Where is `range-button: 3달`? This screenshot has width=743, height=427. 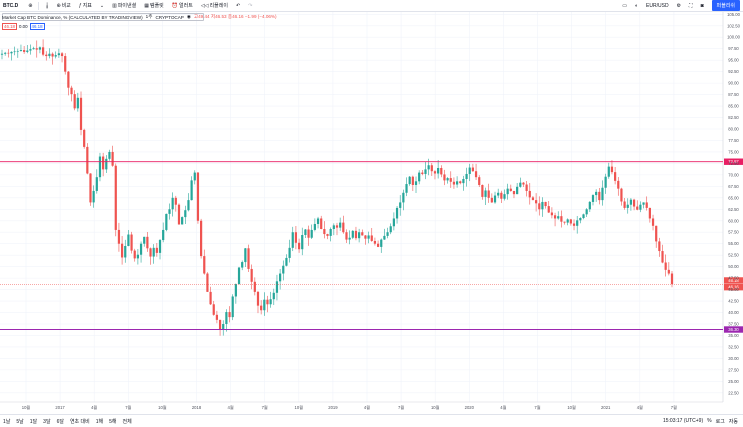 range-button: 3달 is located at coordinates (47, 421).